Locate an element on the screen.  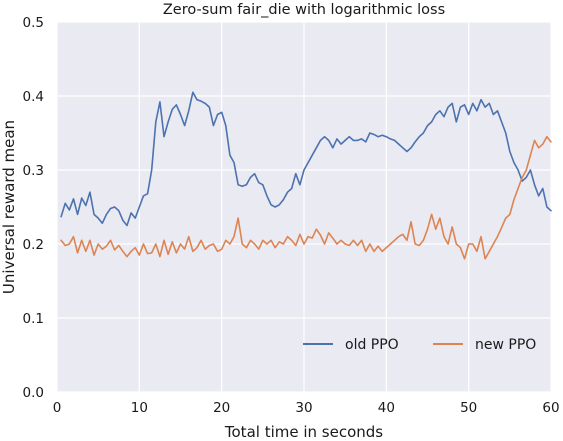
y-tick-label: 0.2 is located at coordinates (33, 245).